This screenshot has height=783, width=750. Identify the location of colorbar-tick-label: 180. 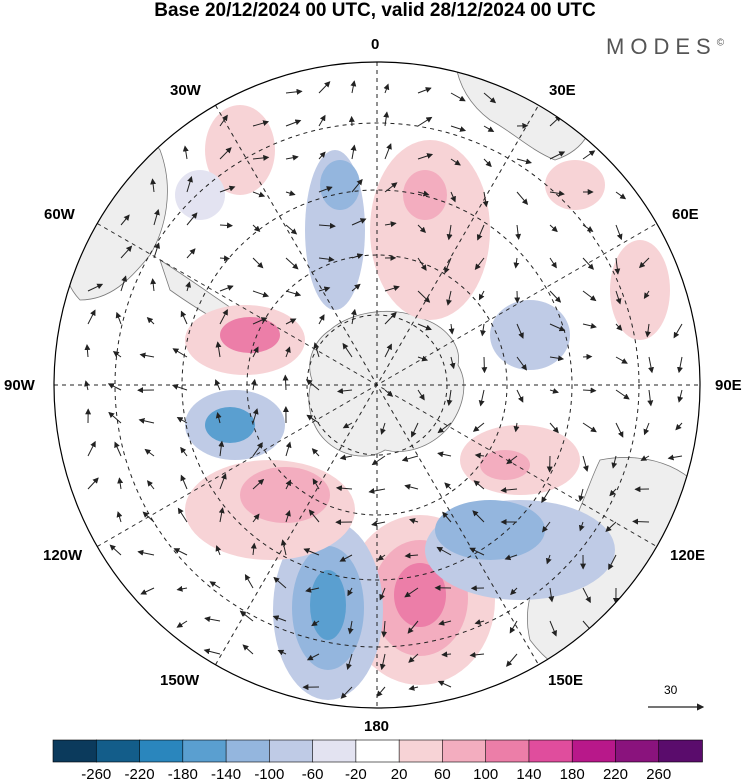
(572, 774).